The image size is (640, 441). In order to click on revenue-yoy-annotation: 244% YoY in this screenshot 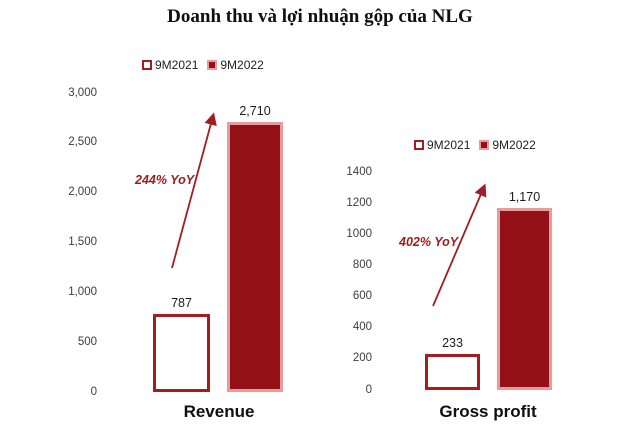, I will do `click(165, 180)`.